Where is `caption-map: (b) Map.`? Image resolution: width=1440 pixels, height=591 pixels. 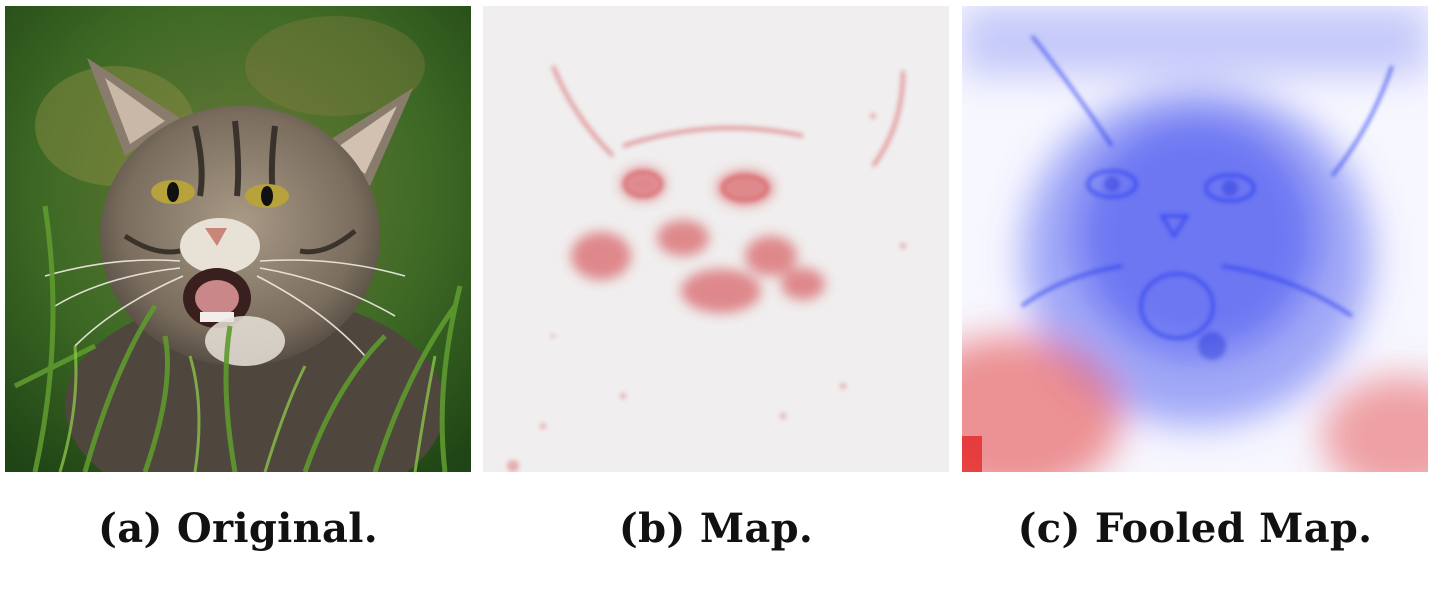 caption-map: (b) Map. is located at coordinates (716, 528).